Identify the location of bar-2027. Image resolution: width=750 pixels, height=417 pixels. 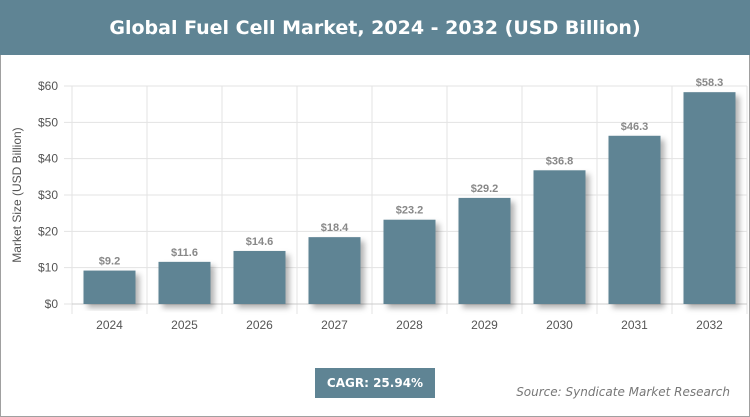
(334, 270).